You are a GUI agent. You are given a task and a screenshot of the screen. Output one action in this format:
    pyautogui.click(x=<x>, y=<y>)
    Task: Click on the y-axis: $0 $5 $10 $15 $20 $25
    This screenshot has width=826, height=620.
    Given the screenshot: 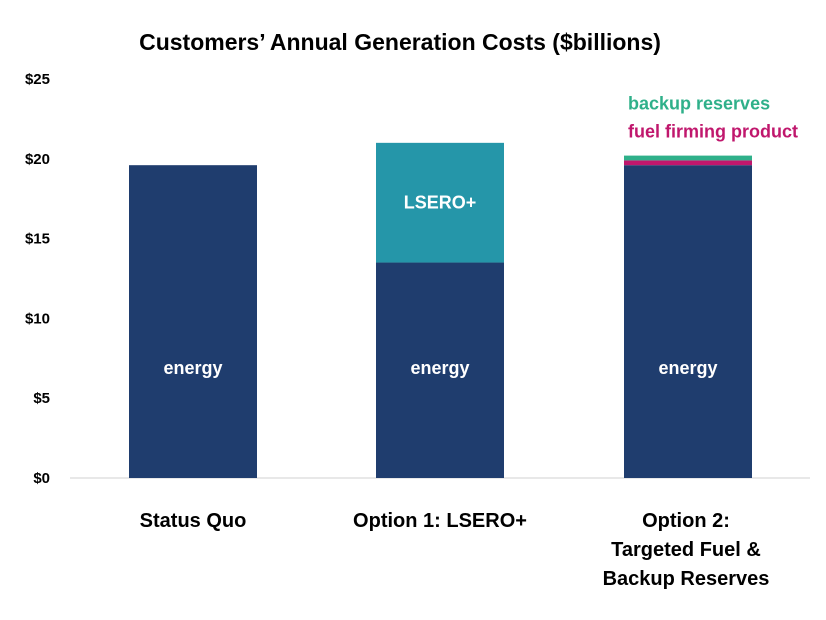 What is the action you would take?
    pyautogui.click(x=37, y=279)
    